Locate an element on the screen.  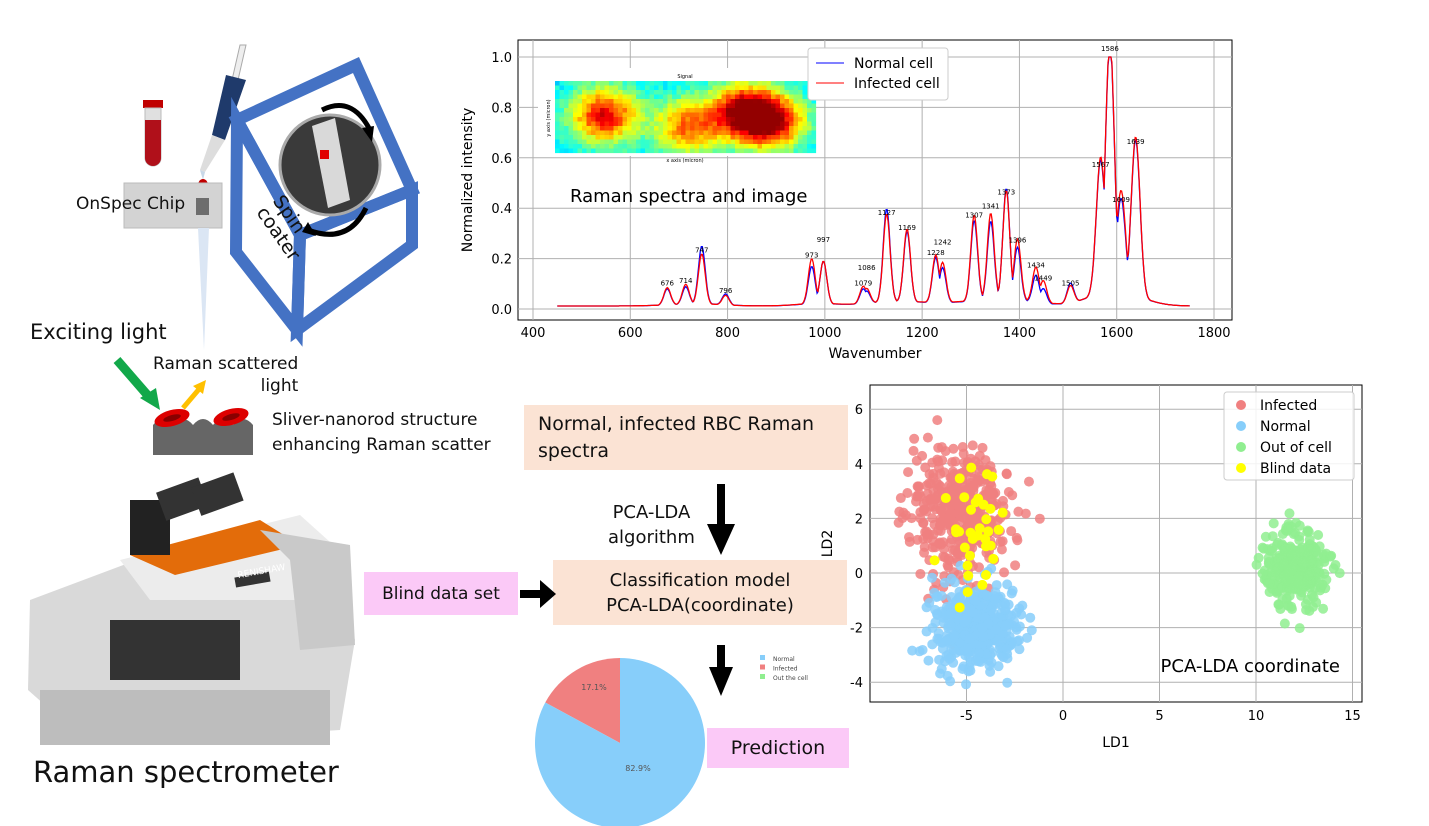
y-tick-label: 0.0 is located at coordinates (501, 310).